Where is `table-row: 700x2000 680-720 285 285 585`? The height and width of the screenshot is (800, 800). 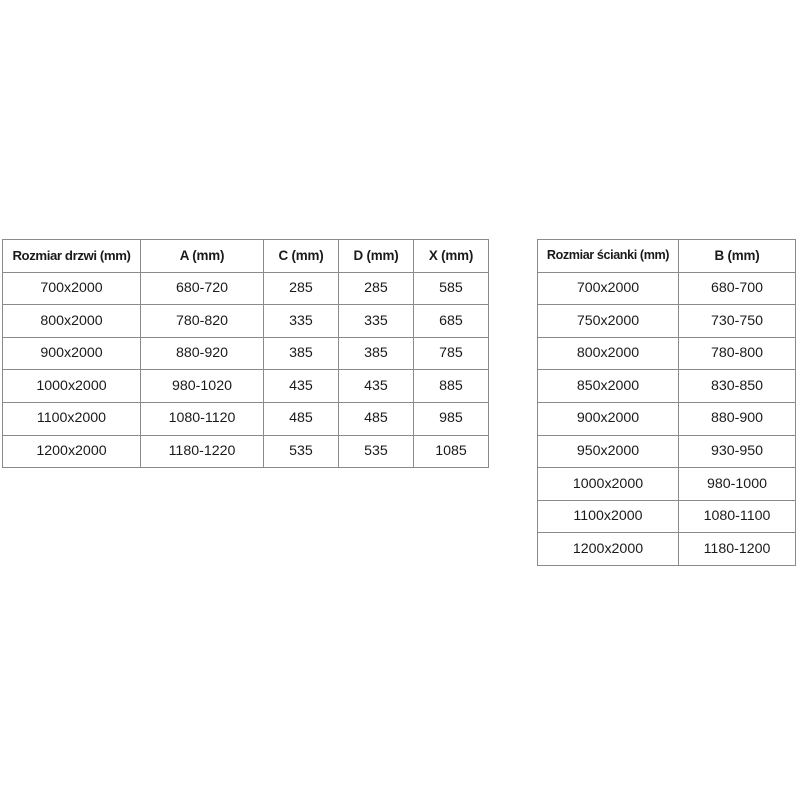
table-row: 700x2000 680-720 285 285 585 is located at coordinates (245, 288).